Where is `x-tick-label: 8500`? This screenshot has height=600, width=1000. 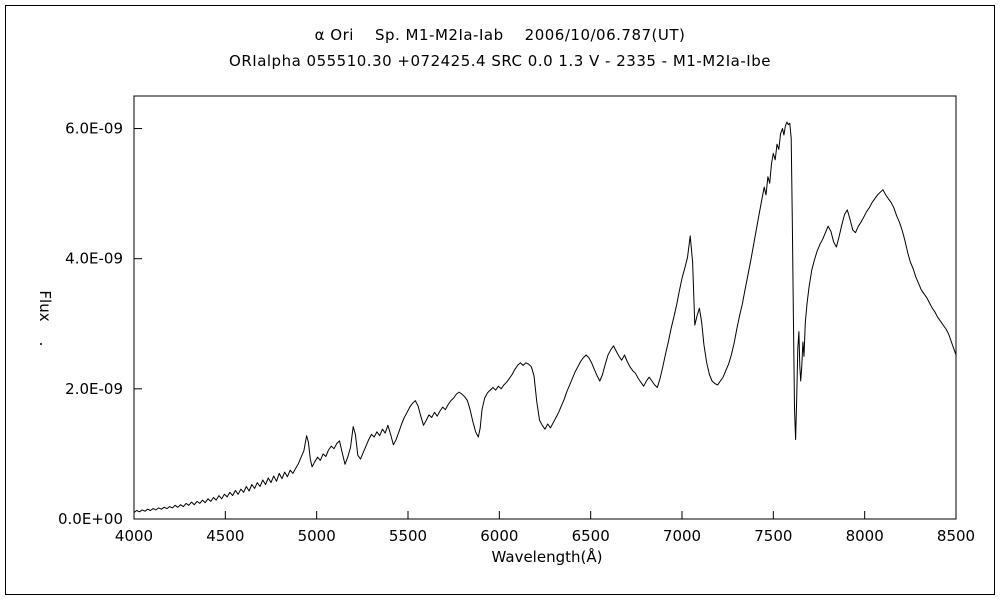 x-tick-label: 8500 is located at coordinates (956, 536).